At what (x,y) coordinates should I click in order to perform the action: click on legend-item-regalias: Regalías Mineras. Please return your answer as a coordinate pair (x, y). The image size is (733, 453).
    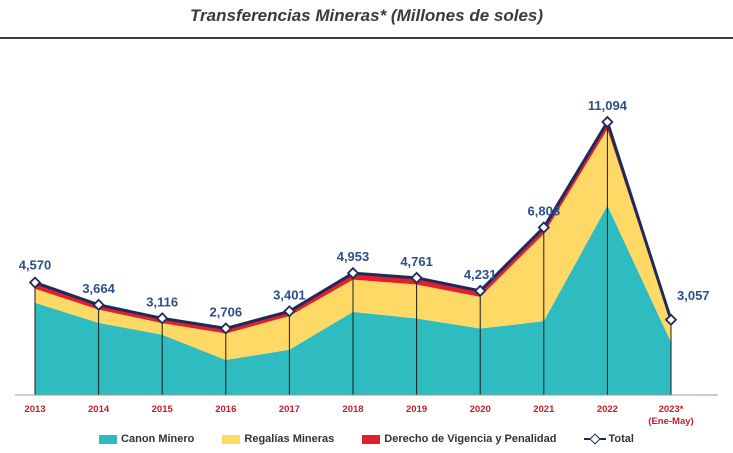
    Looking at the image, I should click on (278, 439).